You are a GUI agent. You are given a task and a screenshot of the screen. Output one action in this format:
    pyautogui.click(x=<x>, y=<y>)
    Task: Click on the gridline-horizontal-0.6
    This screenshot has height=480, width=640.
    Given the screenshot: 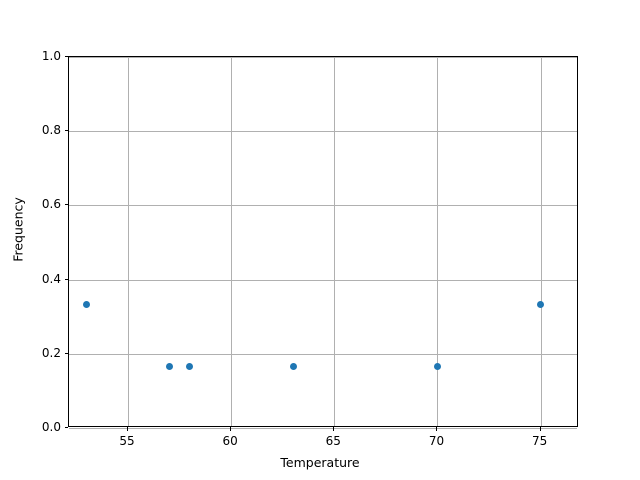 What is the action you would take?
    pyautogui.click(x=323, y=206)
    